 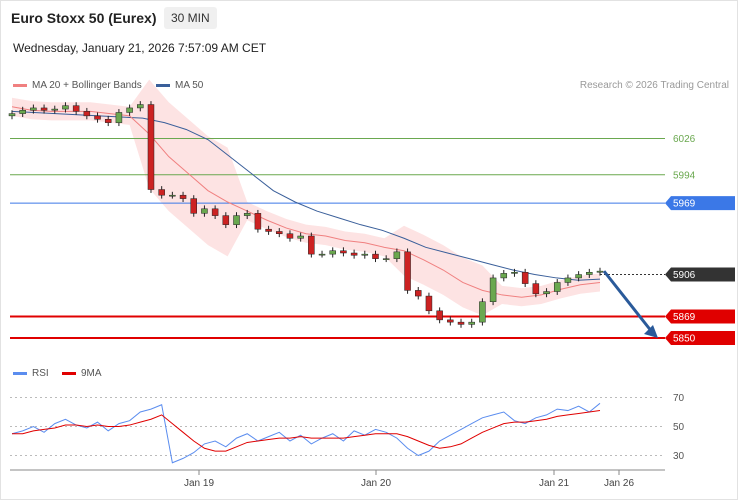 What do you see at coordinates (376, 483) in the screenshot?
I see `x-tick-label: Jan 20` at bounding box center [376, 483].